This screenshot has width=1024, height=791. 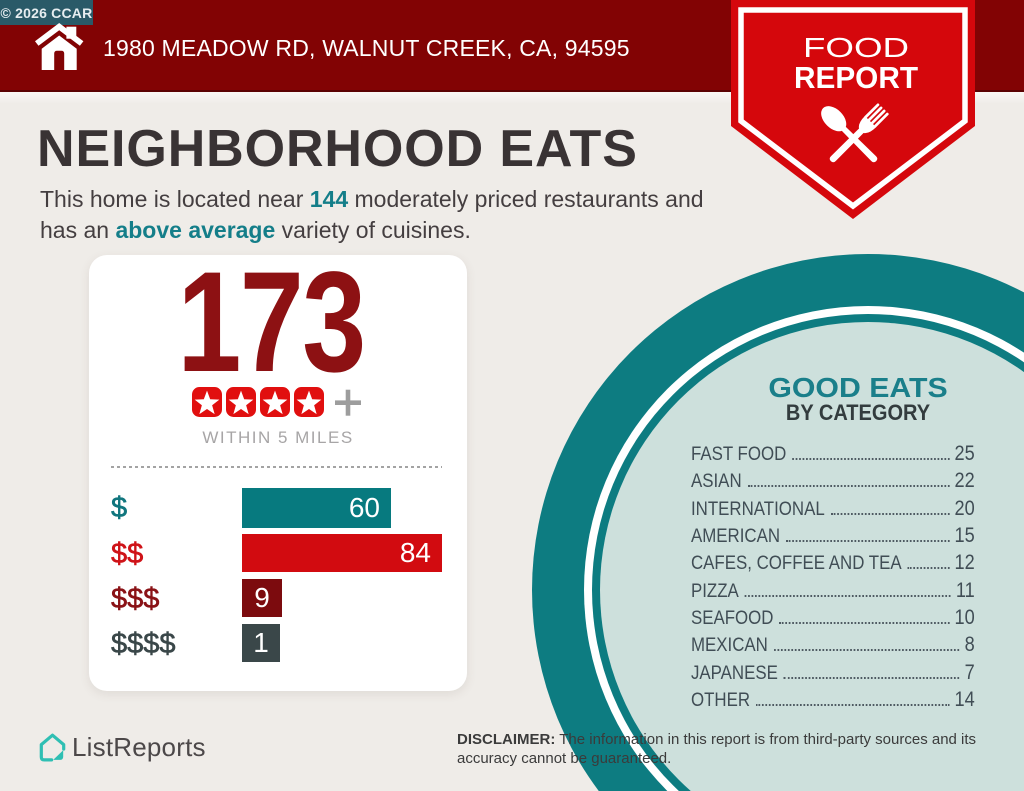 I want to click on svg-text: REPORT, so click(x=856, y=78).